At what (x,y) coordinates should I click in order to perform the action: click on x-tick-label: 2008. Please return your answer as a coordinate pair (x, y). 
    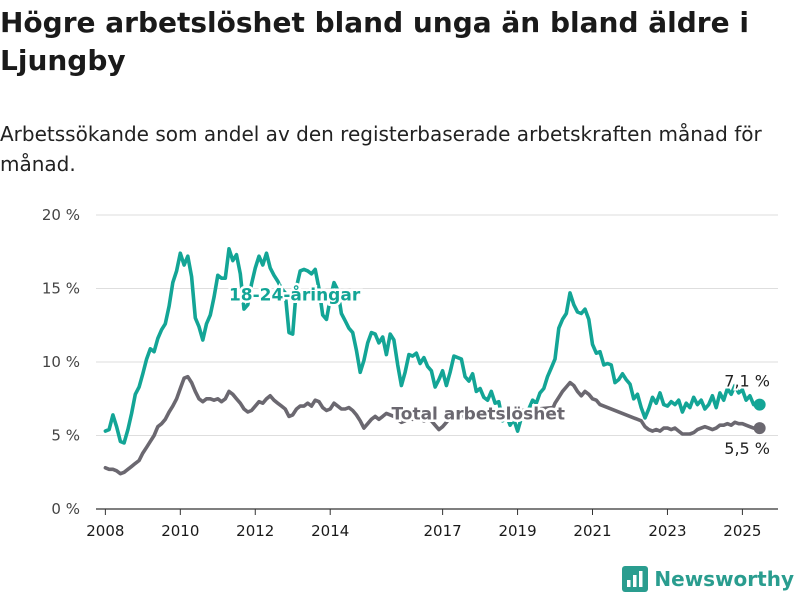
    Looking at the image, I should click on (105, 531).